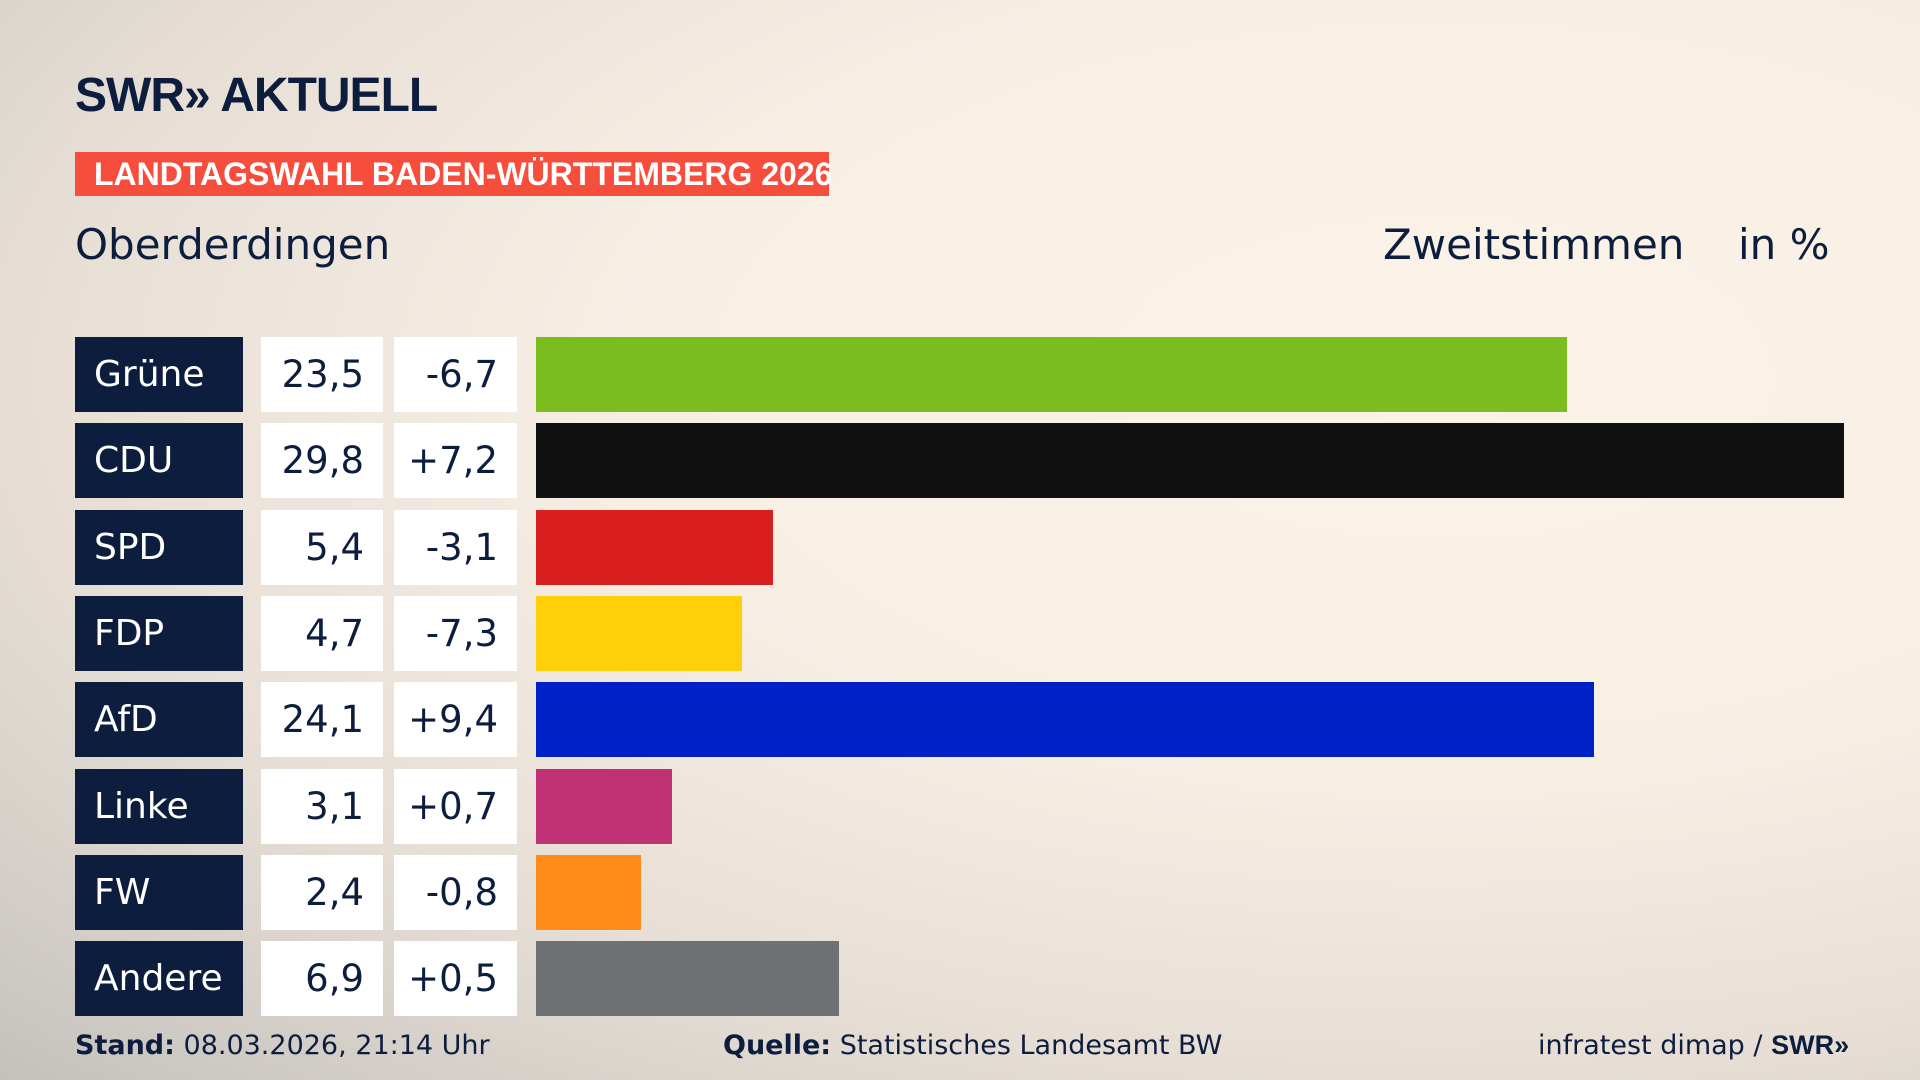 The height and width of the screenshot is (1080, 1920). Describe the element at coordinates (159, 892) in the screenshot. I see `party-label: FW` at that location.